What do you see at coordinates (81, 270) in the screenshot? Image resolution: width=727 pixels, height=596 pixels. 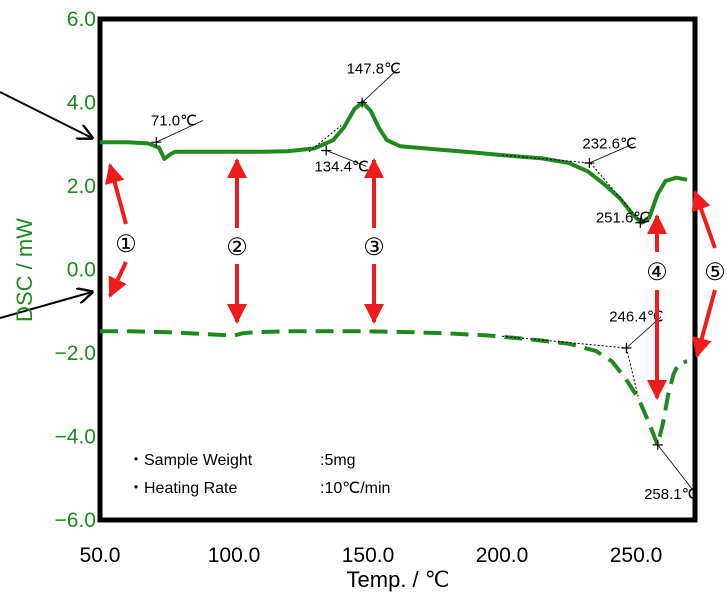 I see `y-tick-label: 0.0` at bounding box center [81, 270].